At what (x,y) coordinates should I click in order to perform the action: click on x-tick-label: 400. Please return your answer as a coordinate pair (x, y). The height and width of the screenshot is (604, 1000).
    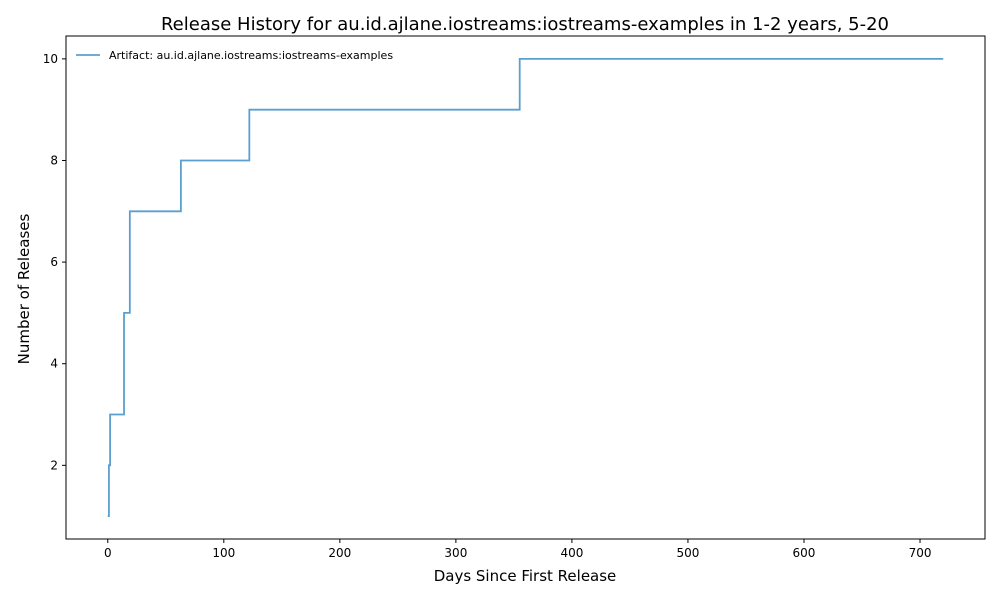
    Looking at the image, I should click on (571, 553).